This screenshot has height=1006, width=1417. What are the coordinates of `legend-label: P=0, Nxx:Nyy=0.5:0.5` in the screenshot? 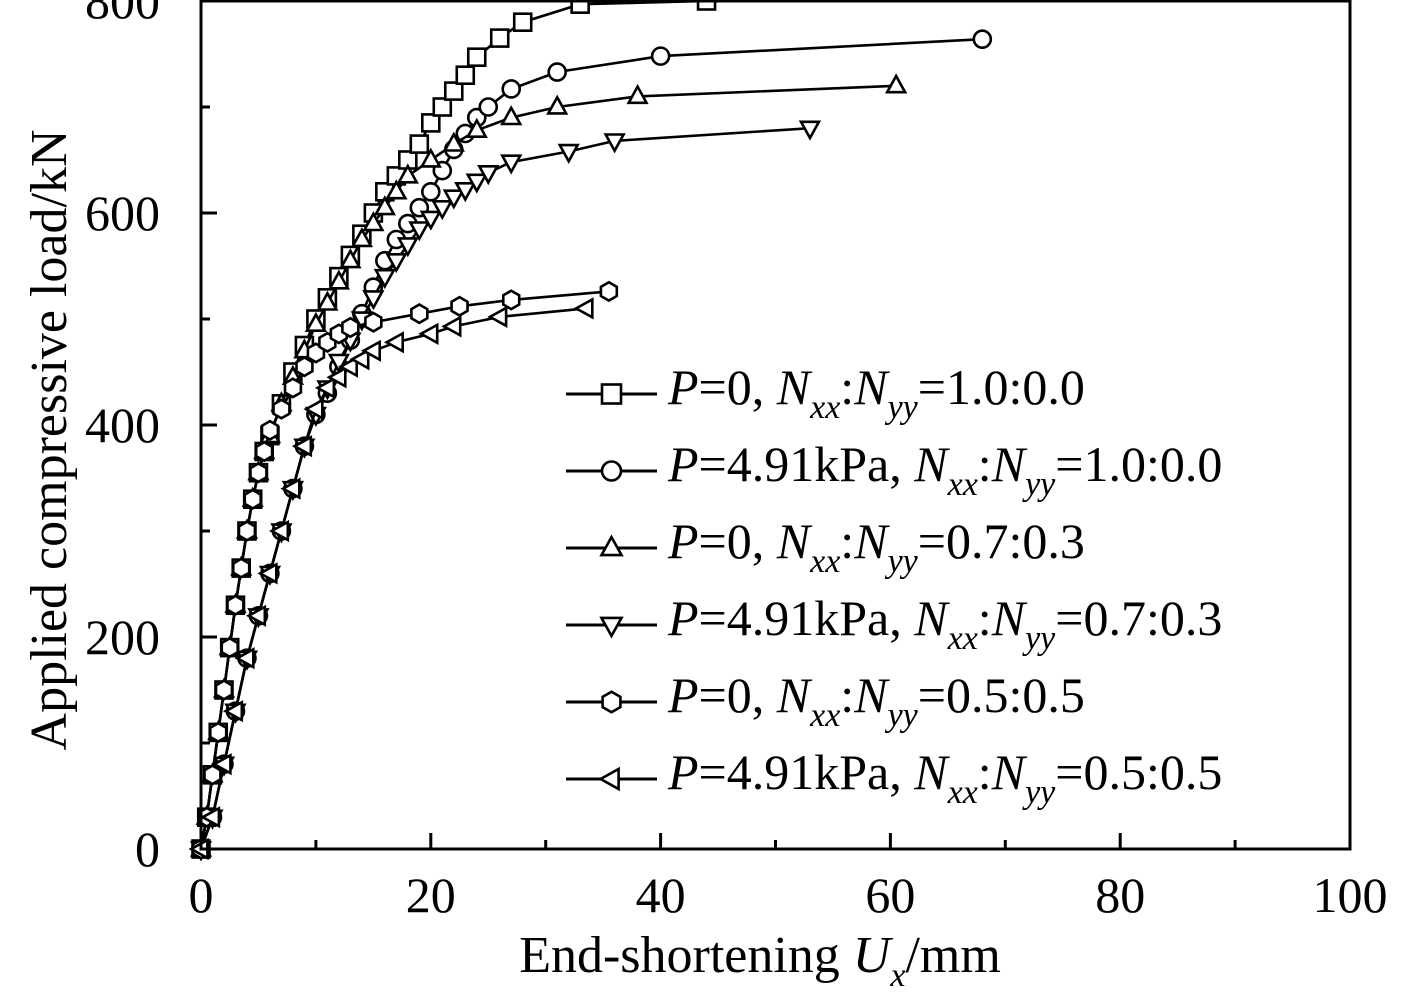 It's located at (876, 700).